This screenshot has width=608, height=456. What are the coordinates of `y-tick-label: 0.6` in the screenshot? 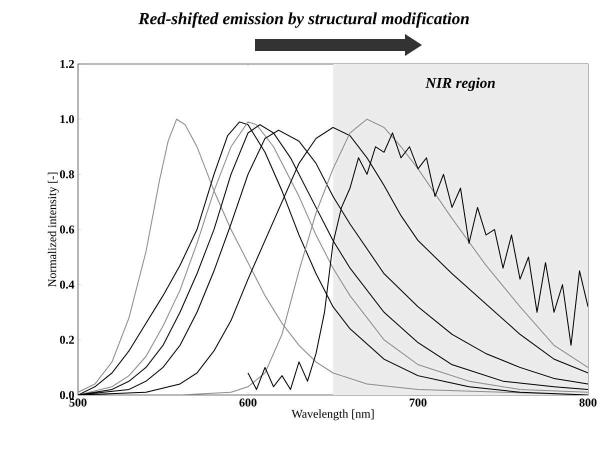 It's located at (67, 229).